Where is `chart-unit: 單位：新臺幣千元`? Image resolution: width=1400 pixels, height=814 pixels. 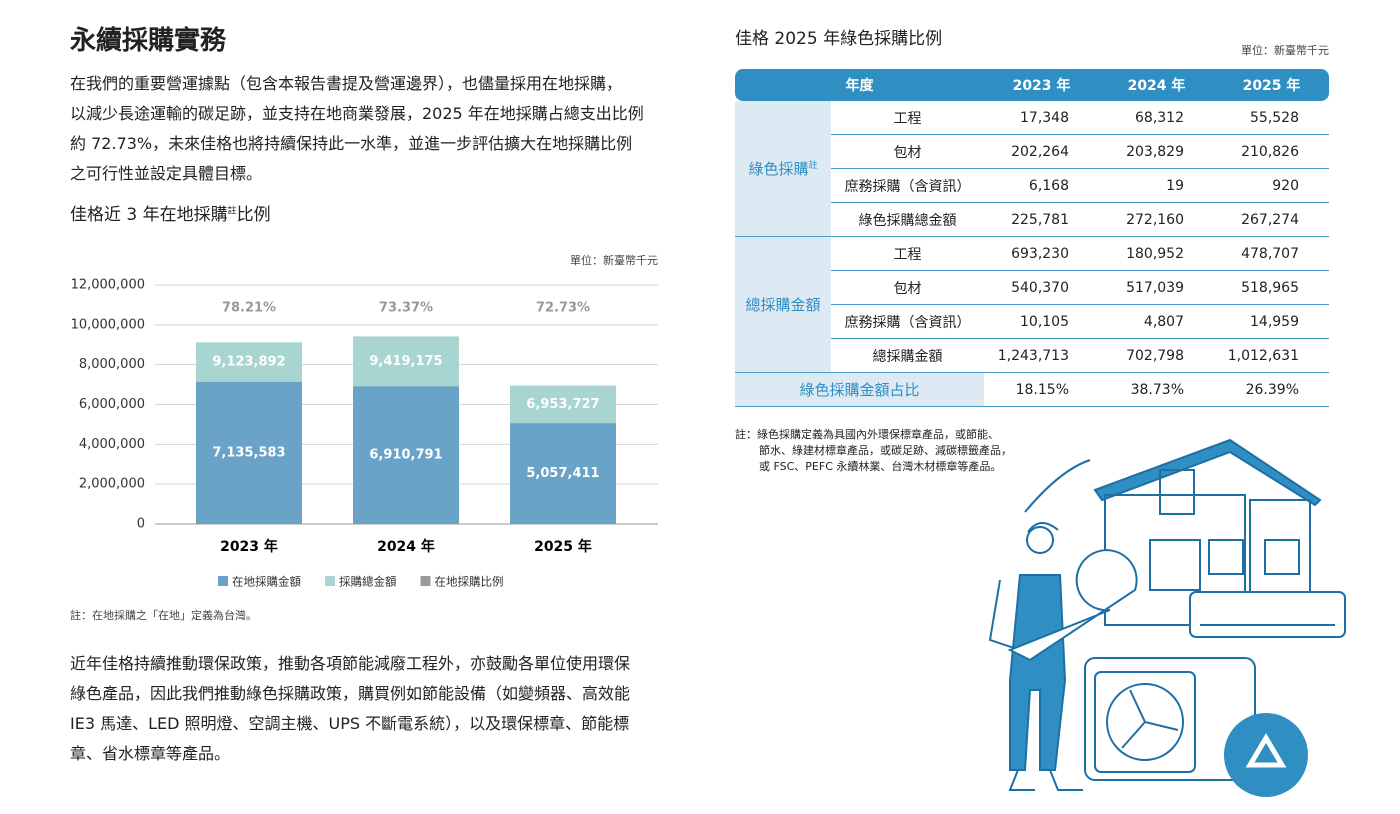 chart-unit: 單位：新臺幣千元 is located at coordinates (614, 260).